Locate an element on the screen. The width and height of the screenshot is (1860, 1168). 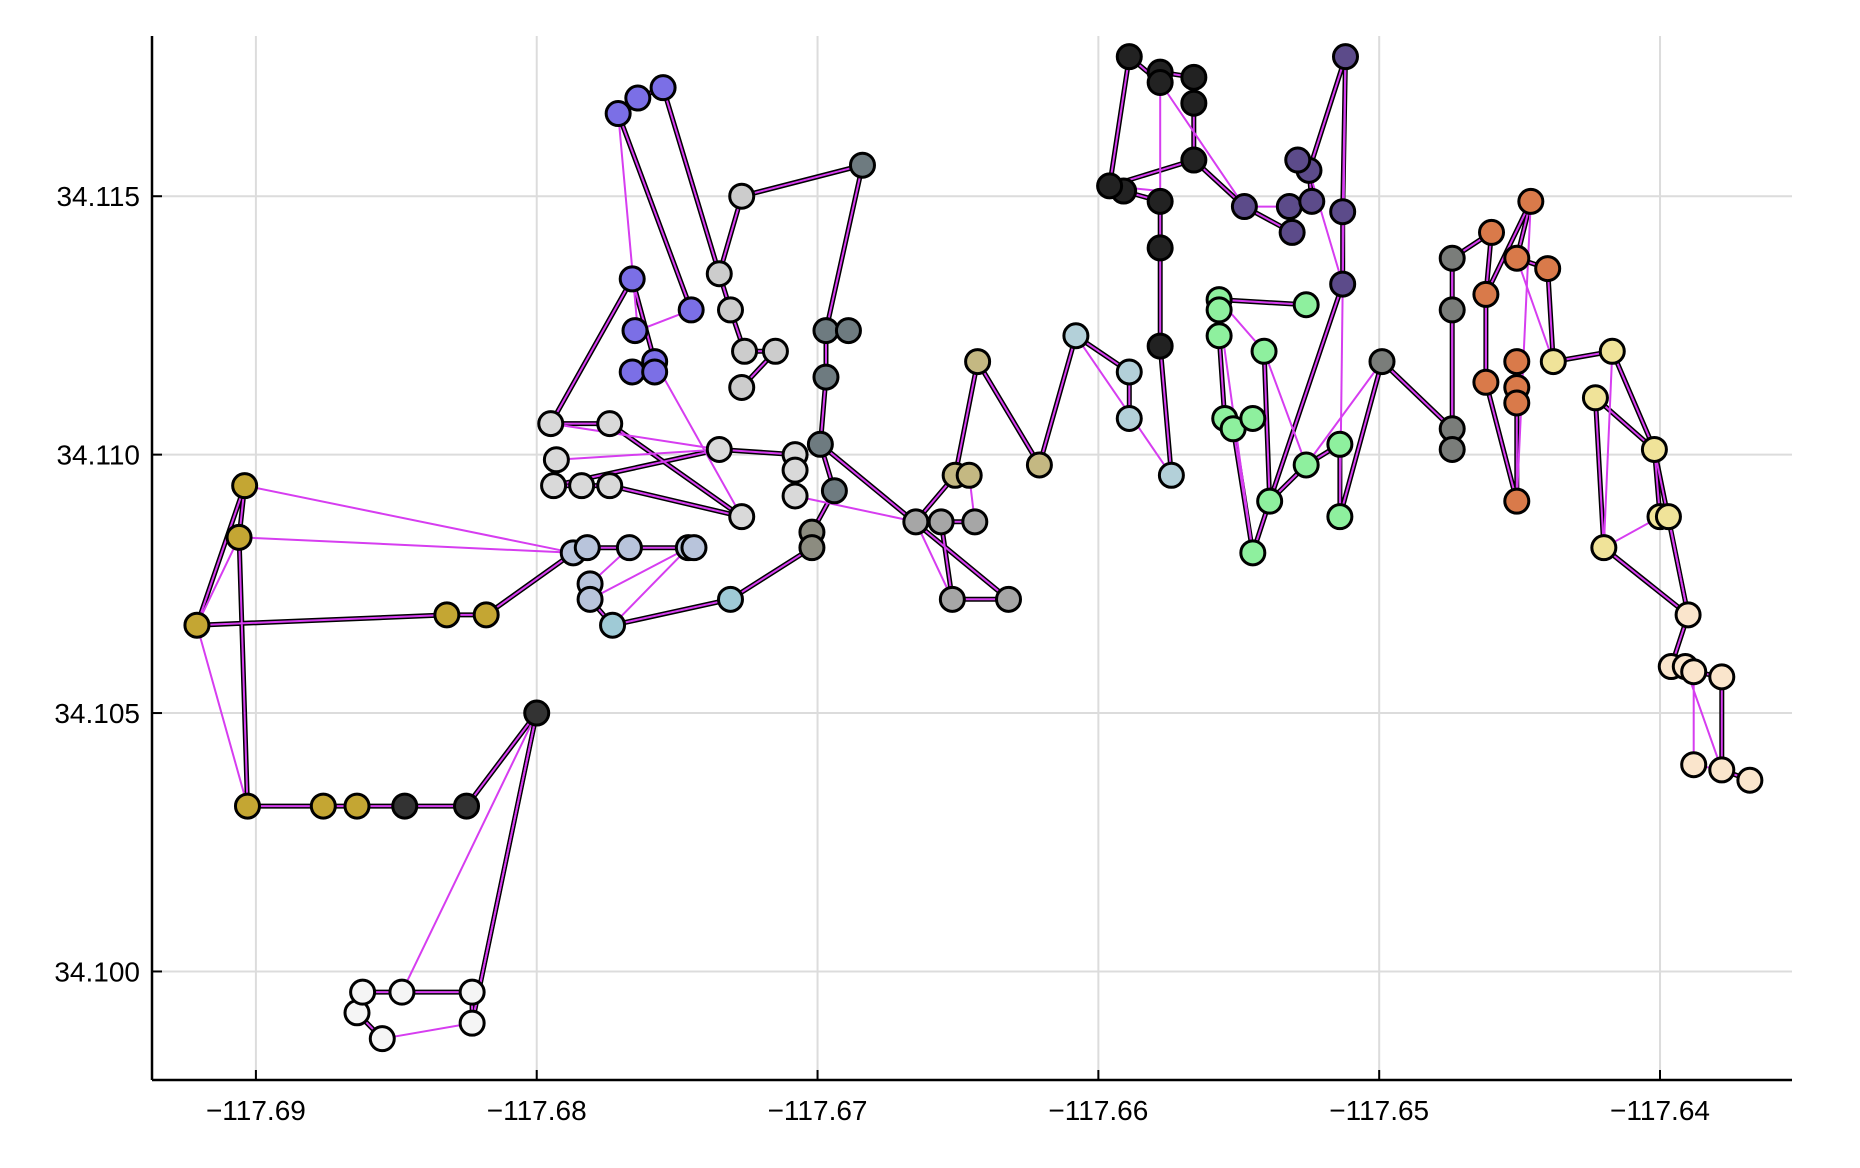
x-tick-label: −117.64 is located at coordinates (1660, 1110).